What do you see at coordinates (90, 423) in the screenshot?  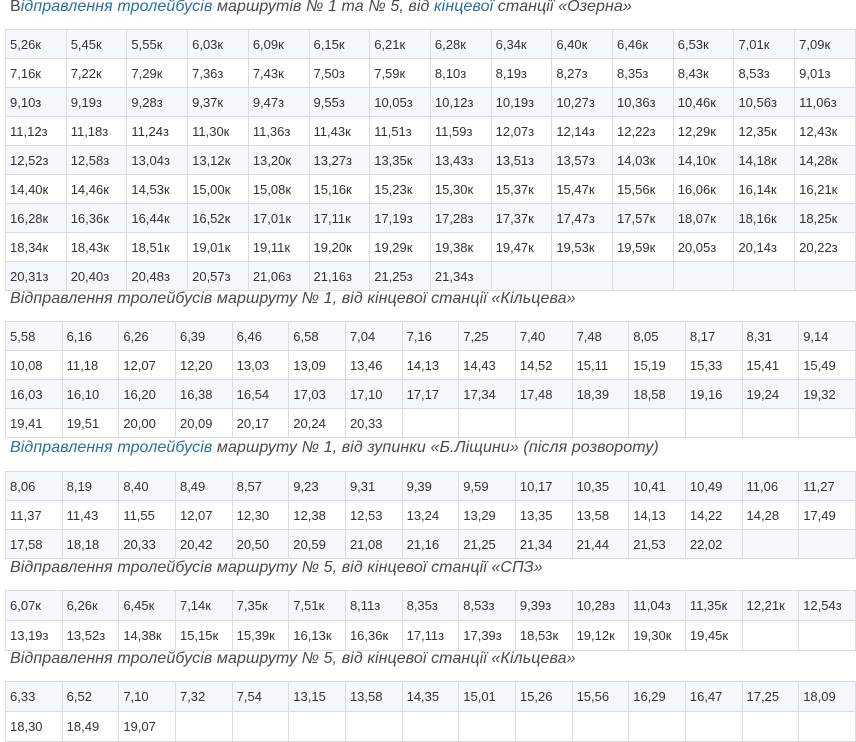 I see `departure-time-cell: 19,51` at bounding box center [90, 423].